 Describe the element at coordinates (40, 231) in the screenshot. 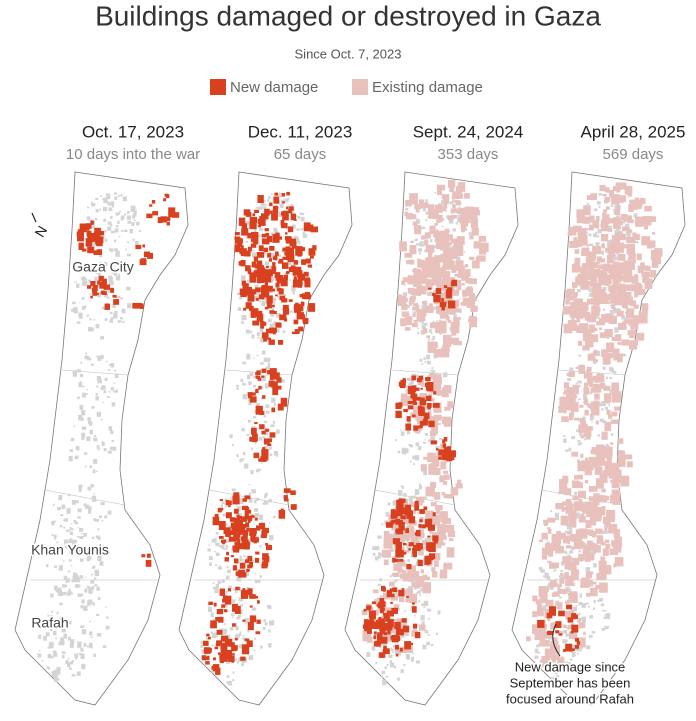

I see `compass: N` at that location.